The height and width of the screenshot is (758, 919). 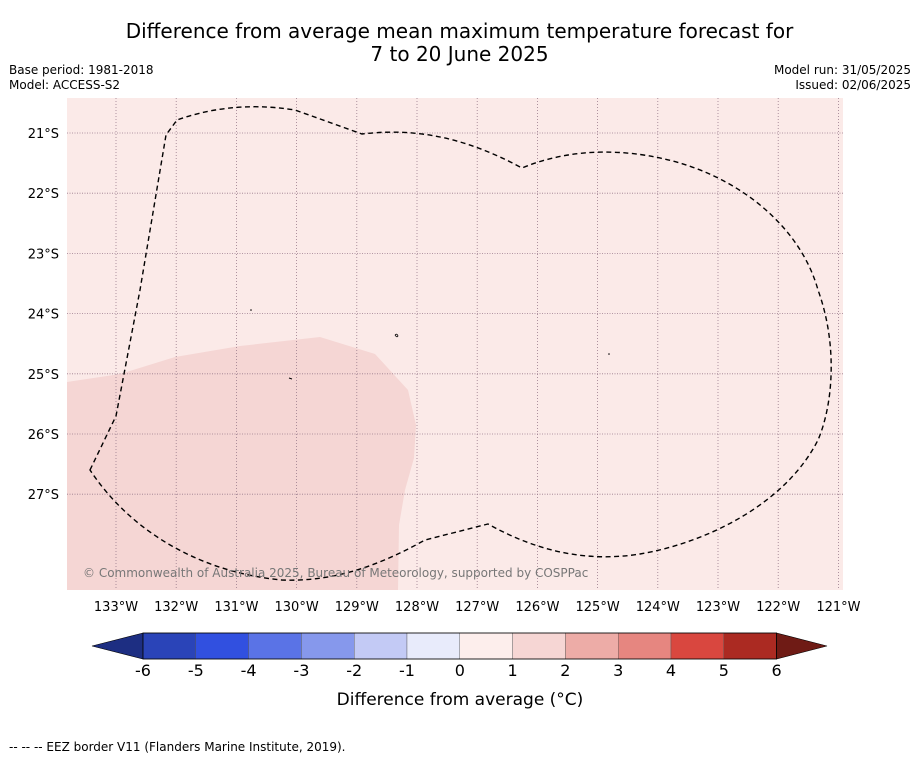 I want to click on latitude-label: 22°S, so click(x=43, y=194).